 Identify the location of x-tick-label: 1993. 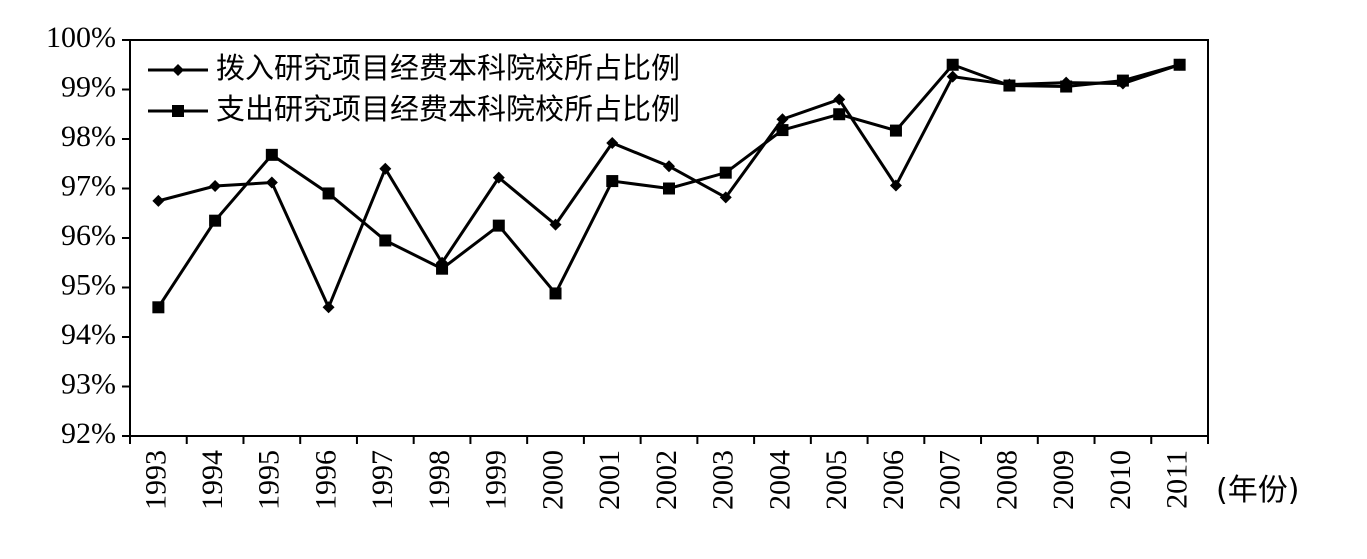
(155, 480).